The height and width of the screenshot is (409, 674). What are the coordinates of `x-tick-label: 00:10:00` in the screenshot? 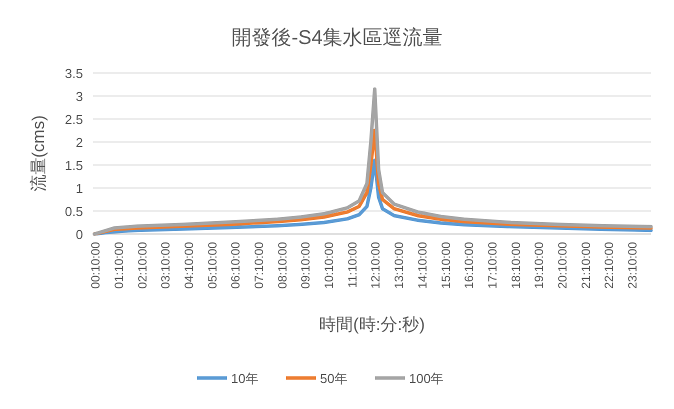 It's located at (95, 265).